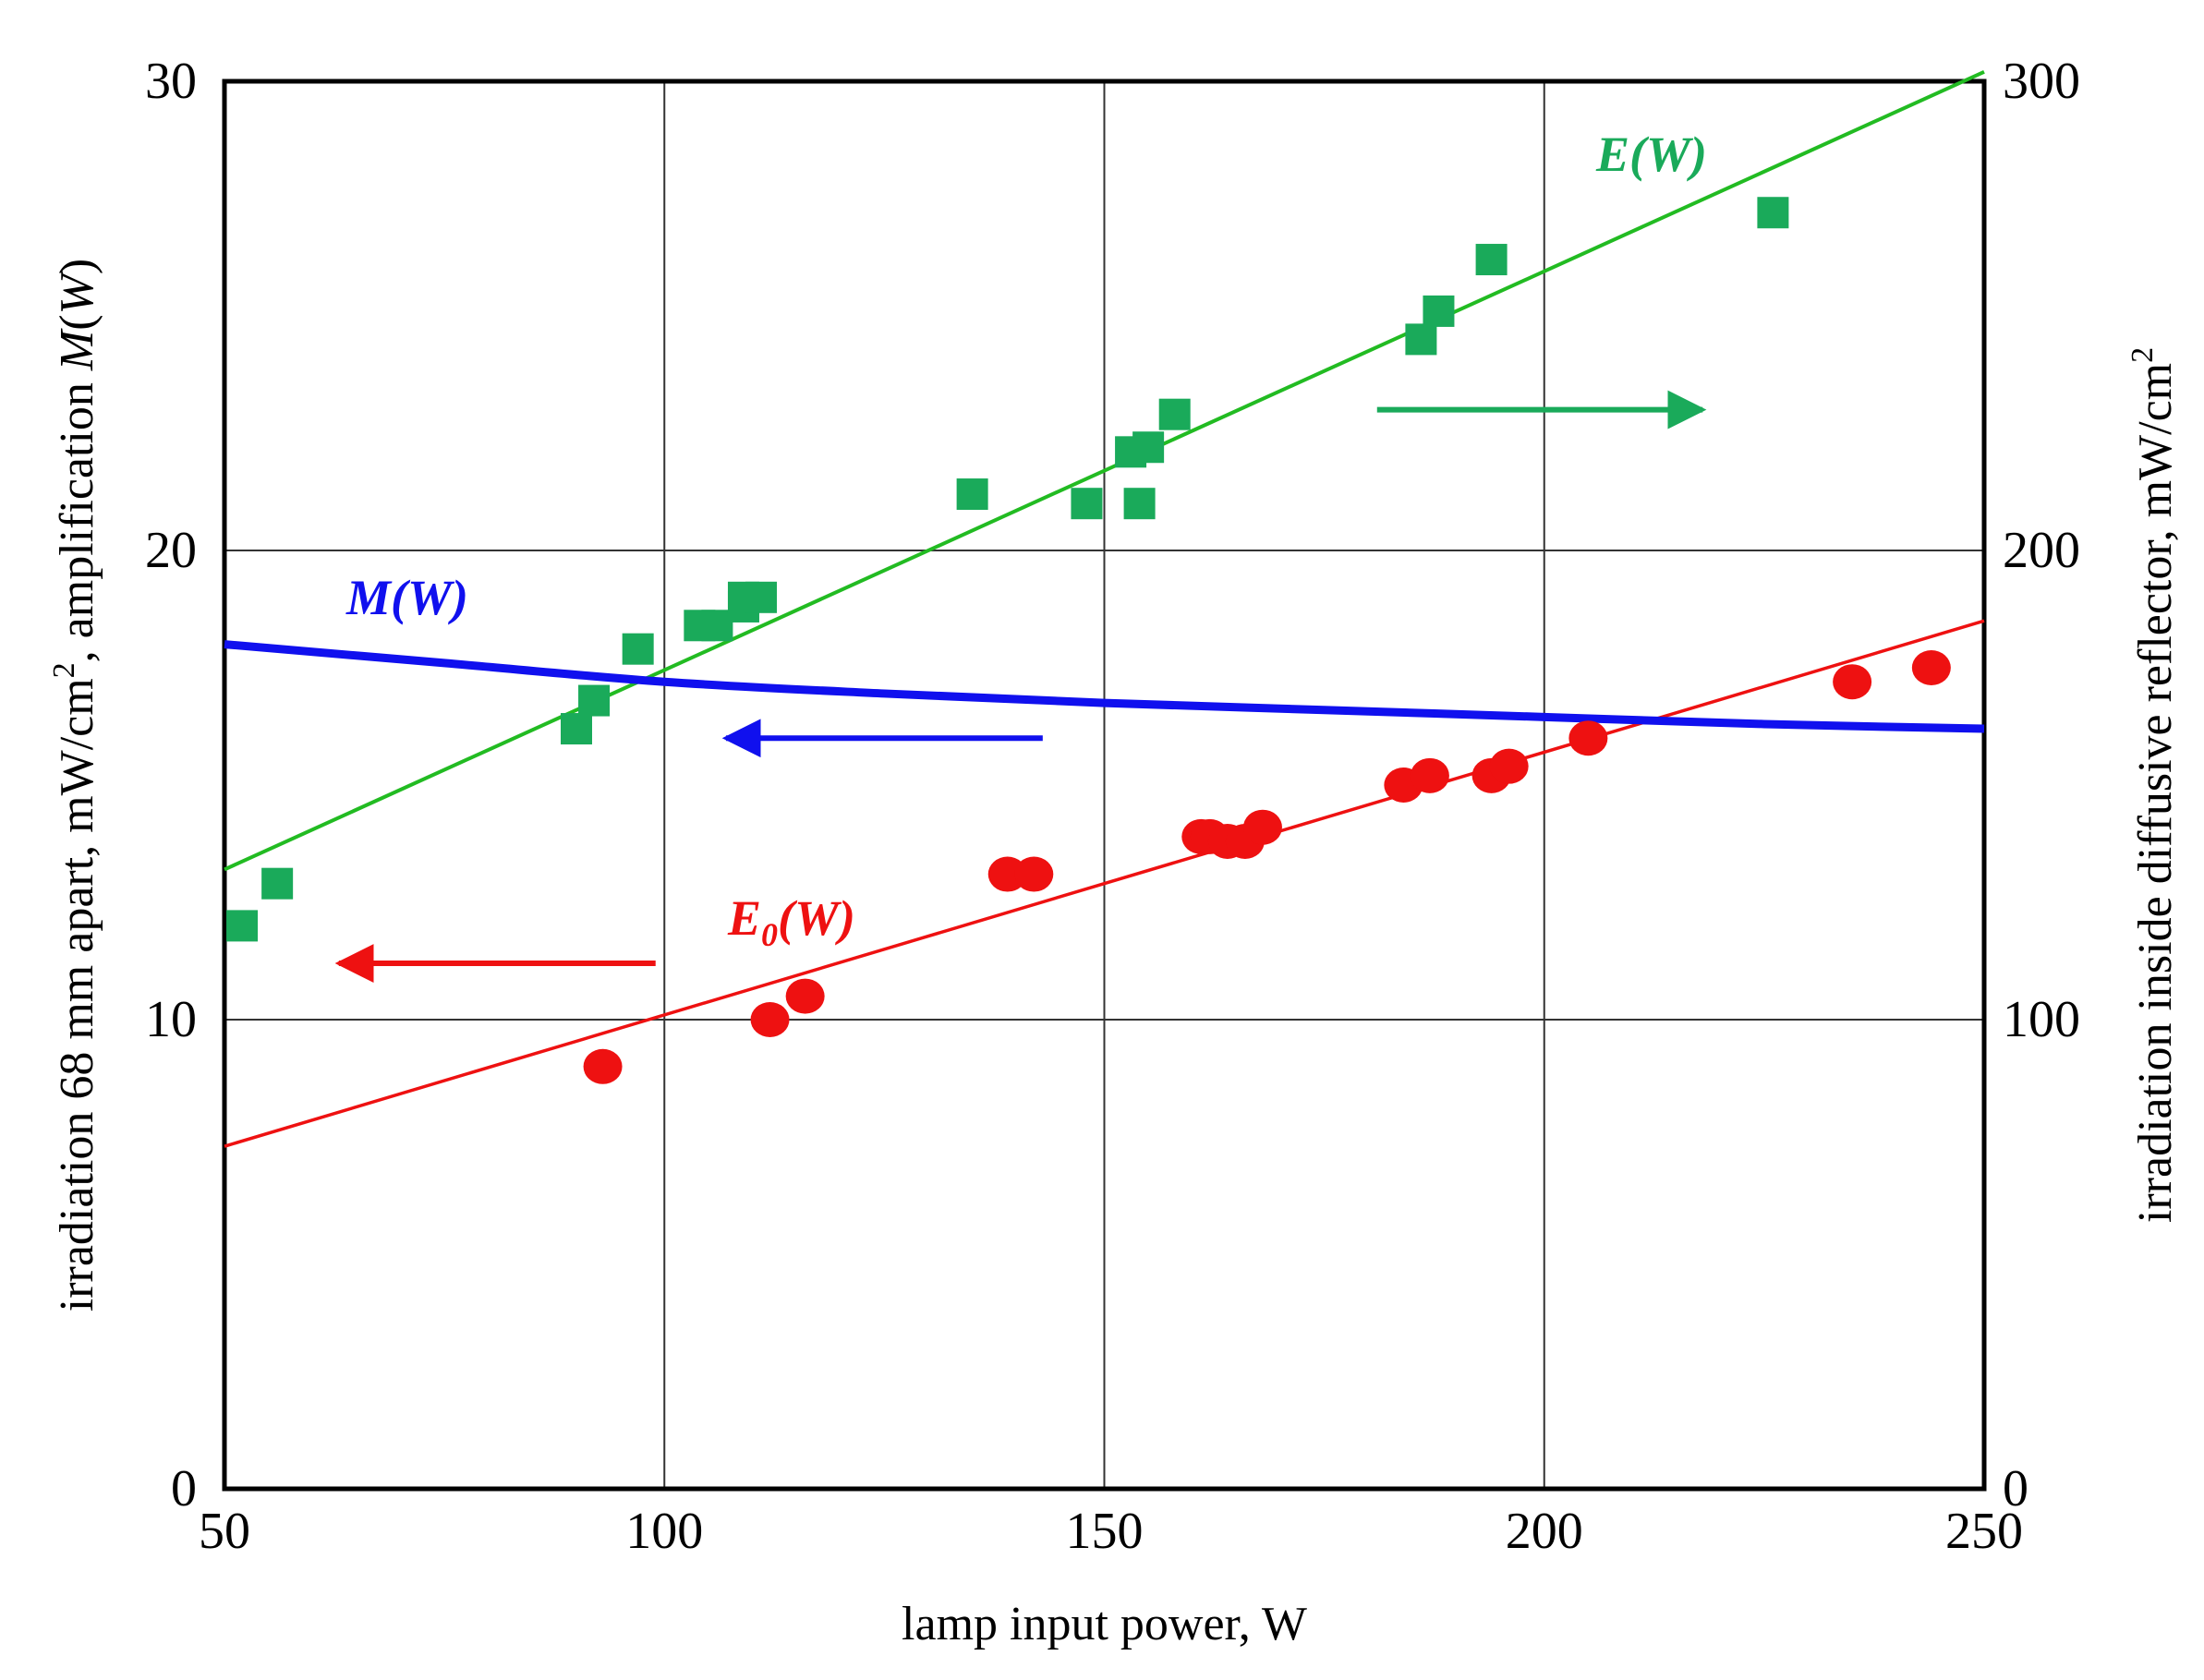 The width and height of the screenshot is (2204, 1680). Describe the element at coordinates (77, 994) in the screenshot. I see `y-left-title-main: irradiation 68 mm apart, mW/cm` at that location.